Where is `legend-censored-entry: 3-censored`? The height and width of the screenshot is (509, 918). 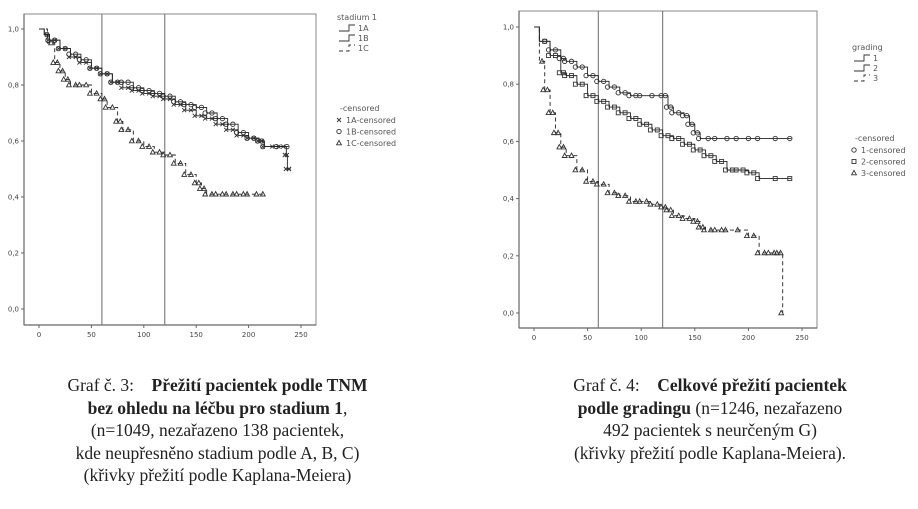 legend-censored-entry: 3-censored is located at coordinates (883, 173).